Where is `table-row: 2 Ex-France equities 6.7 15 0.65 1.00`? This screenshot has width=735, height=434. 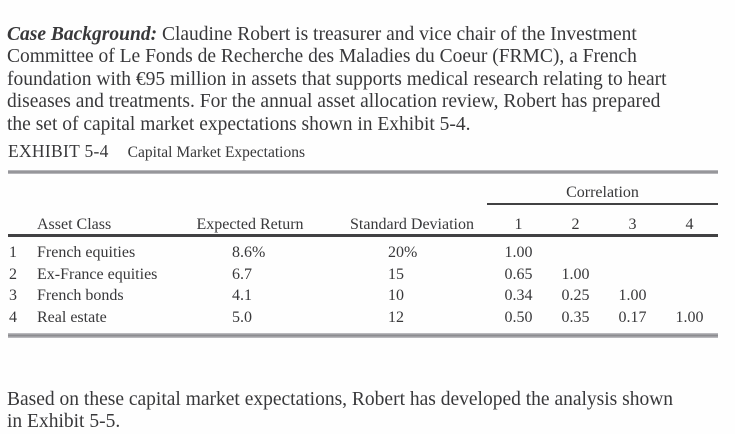
table-row: 2 Ex-France equities 6.7 15 0.65 1.00 is located at coordinates (363, 275).